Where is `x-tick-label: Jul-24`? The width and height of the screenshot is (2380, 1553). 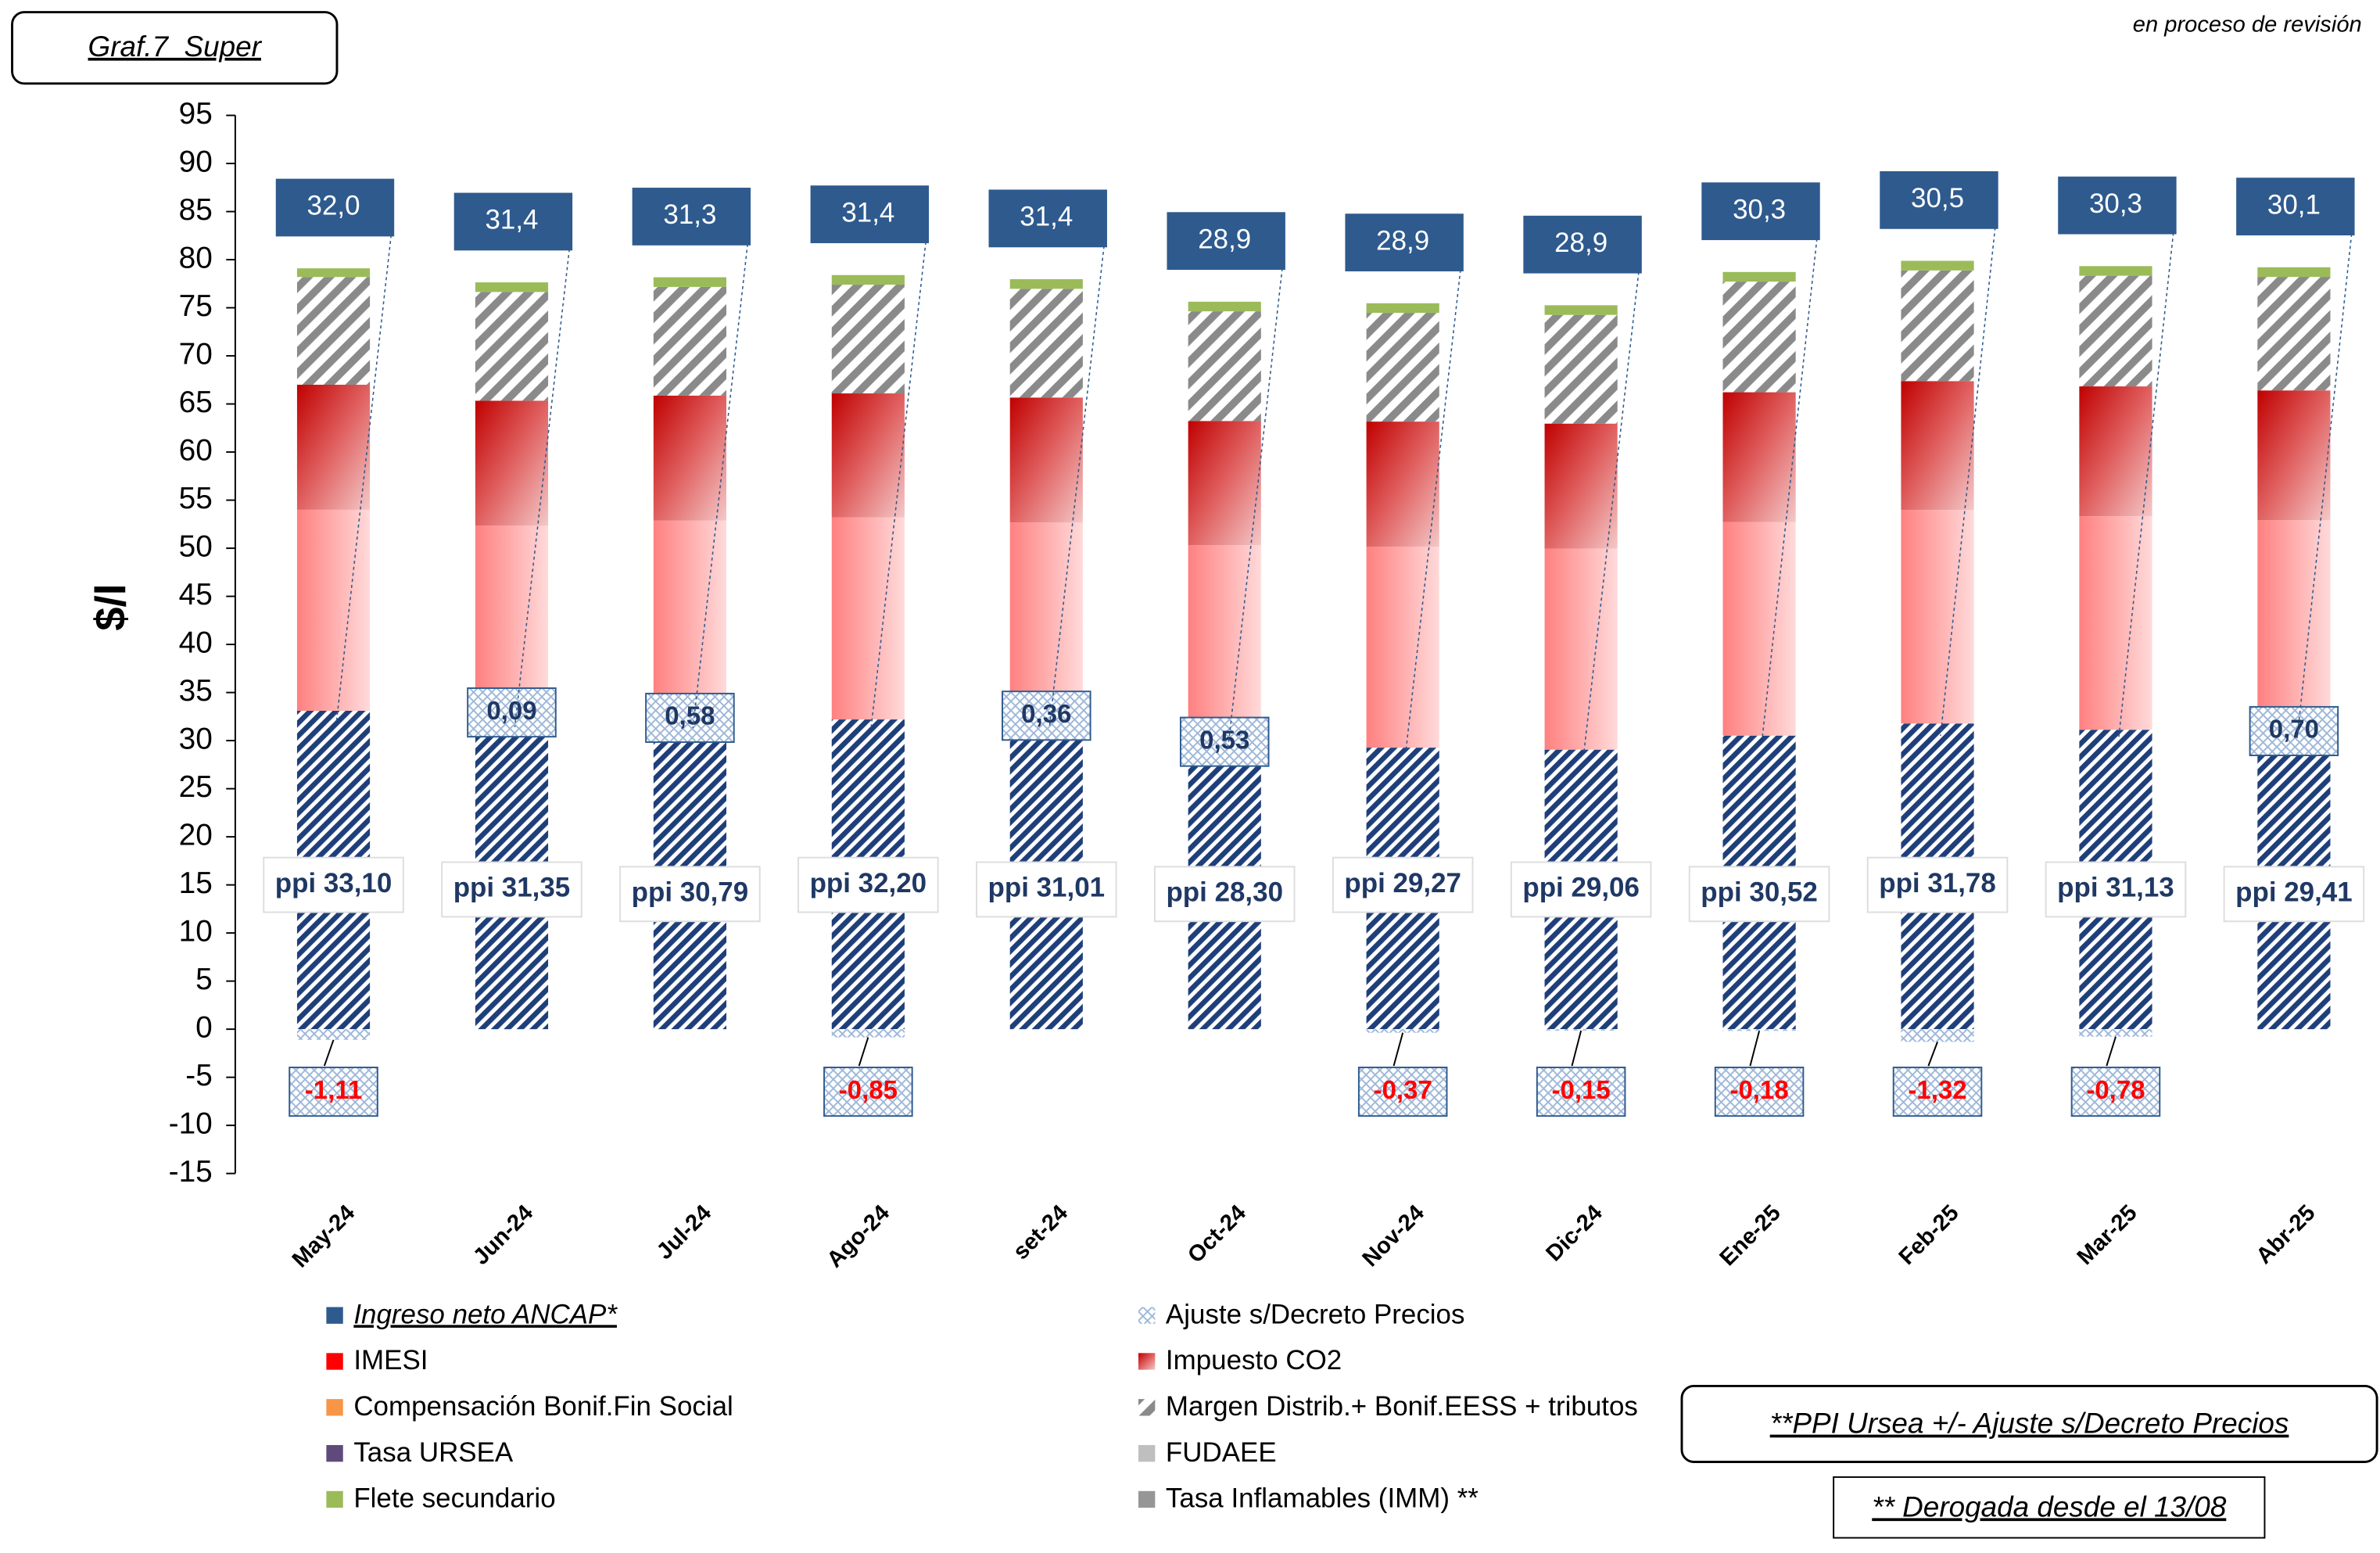 x-tick-label: Jul-24 is located at coordinates (684, 1232).